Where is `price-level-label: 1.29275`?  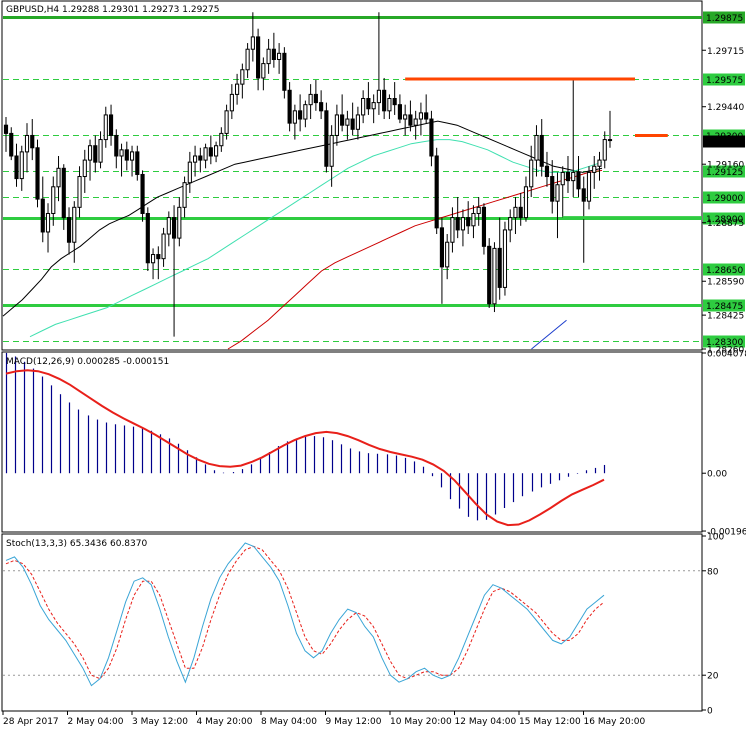 price-level-label: 1.29275 is located at coordinates (724, 143).